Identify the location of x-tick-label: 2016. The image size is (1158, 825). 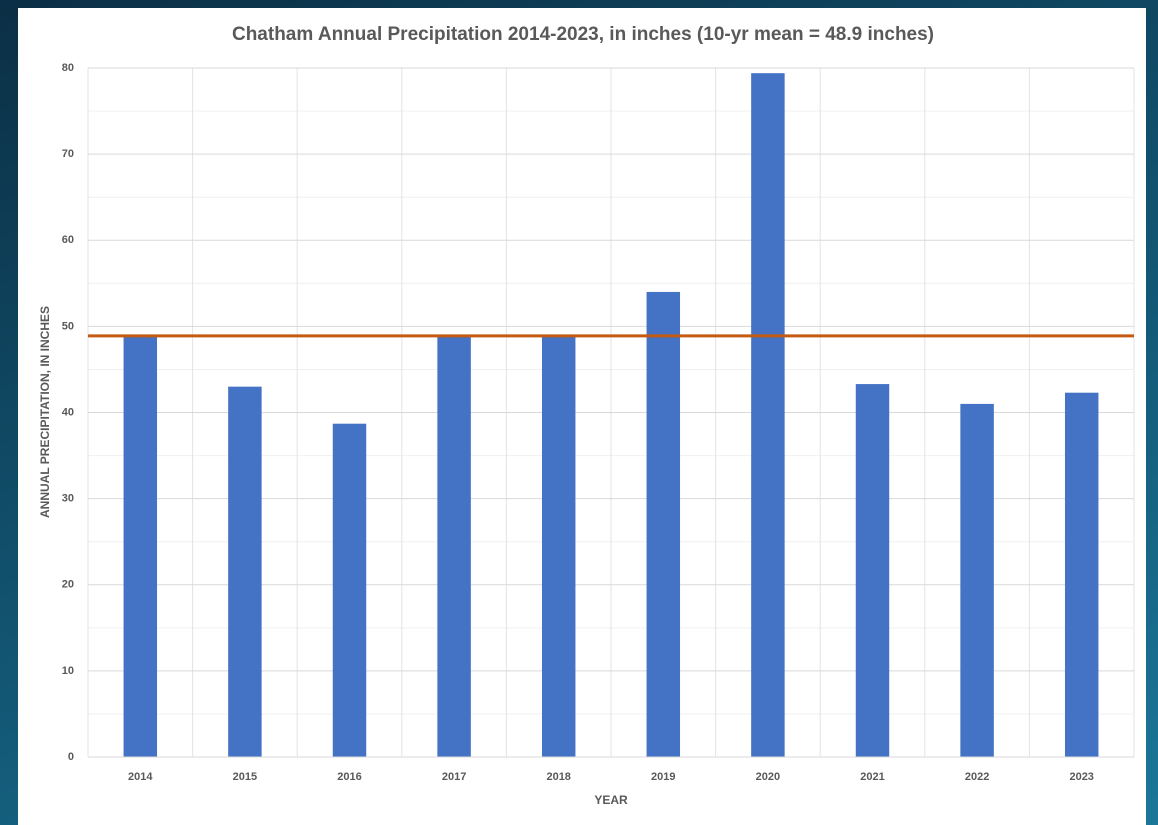
(349, 777).